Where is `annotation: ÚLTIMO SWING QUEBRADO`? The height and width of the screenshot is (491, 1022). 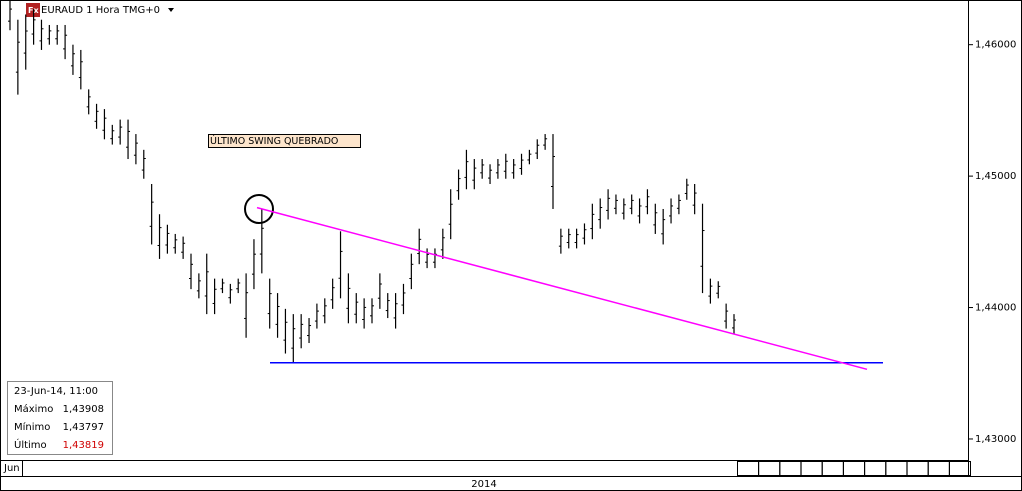
annotation: ÚLTIMO SWING QUEBRADO is located at coordinates (274, 141).